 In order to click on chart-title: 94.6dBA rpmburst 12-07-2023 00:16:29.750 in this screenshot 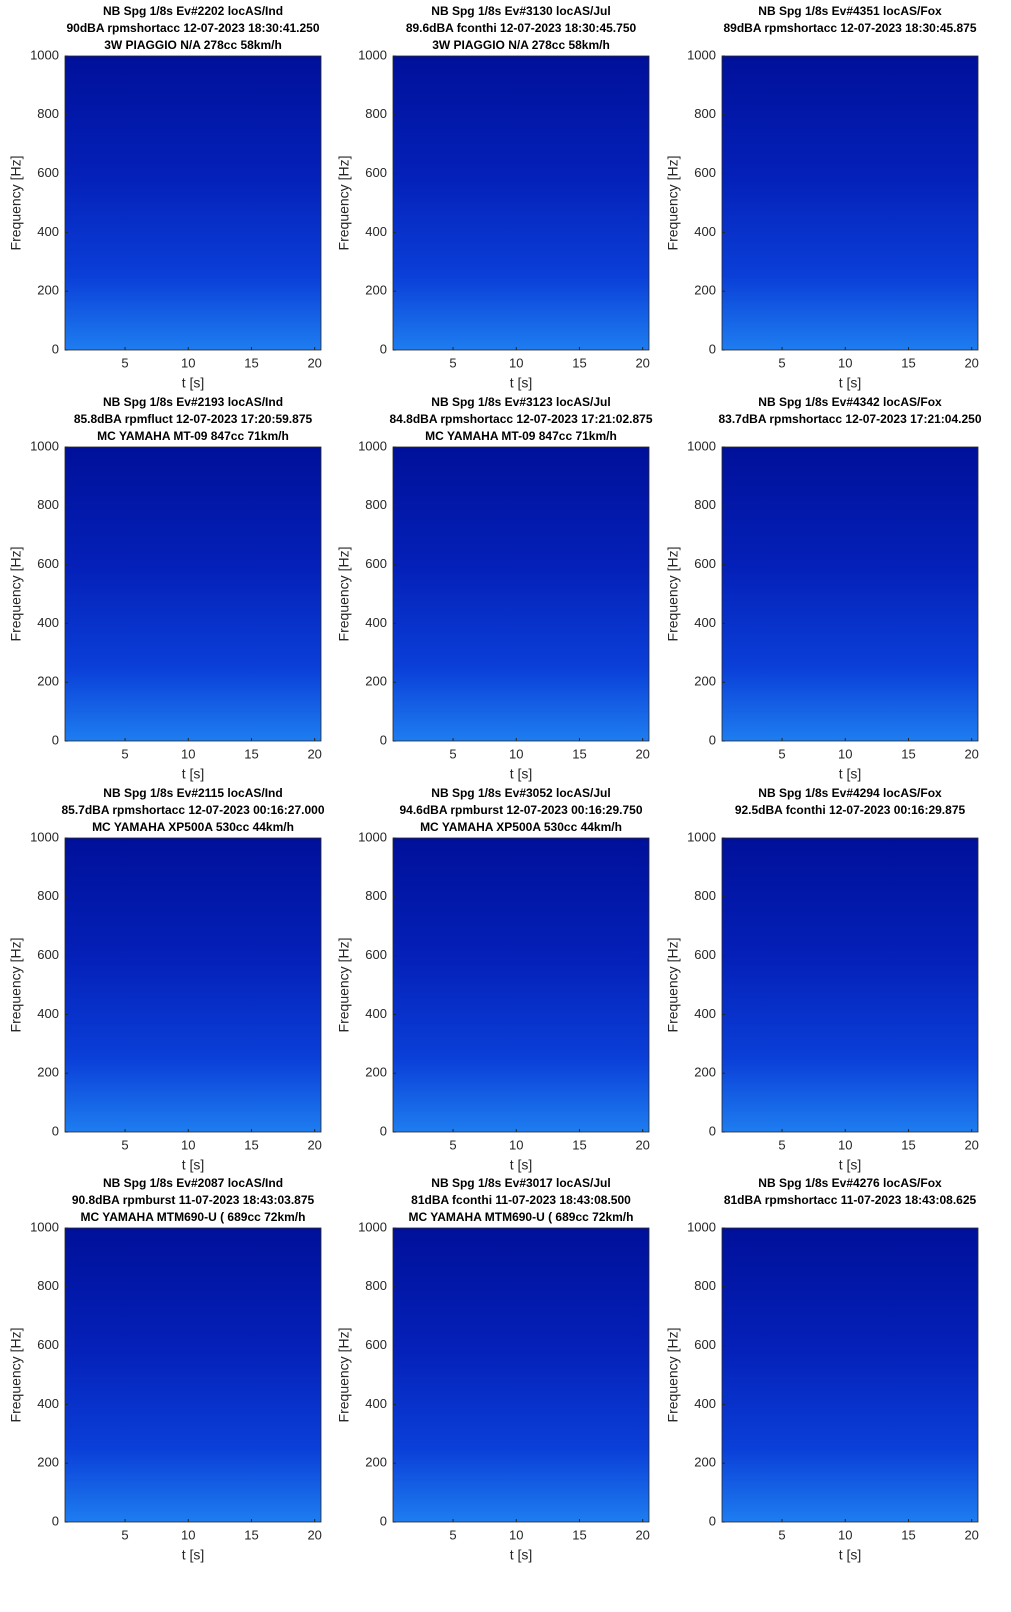, I will do `click(520, 810)`.